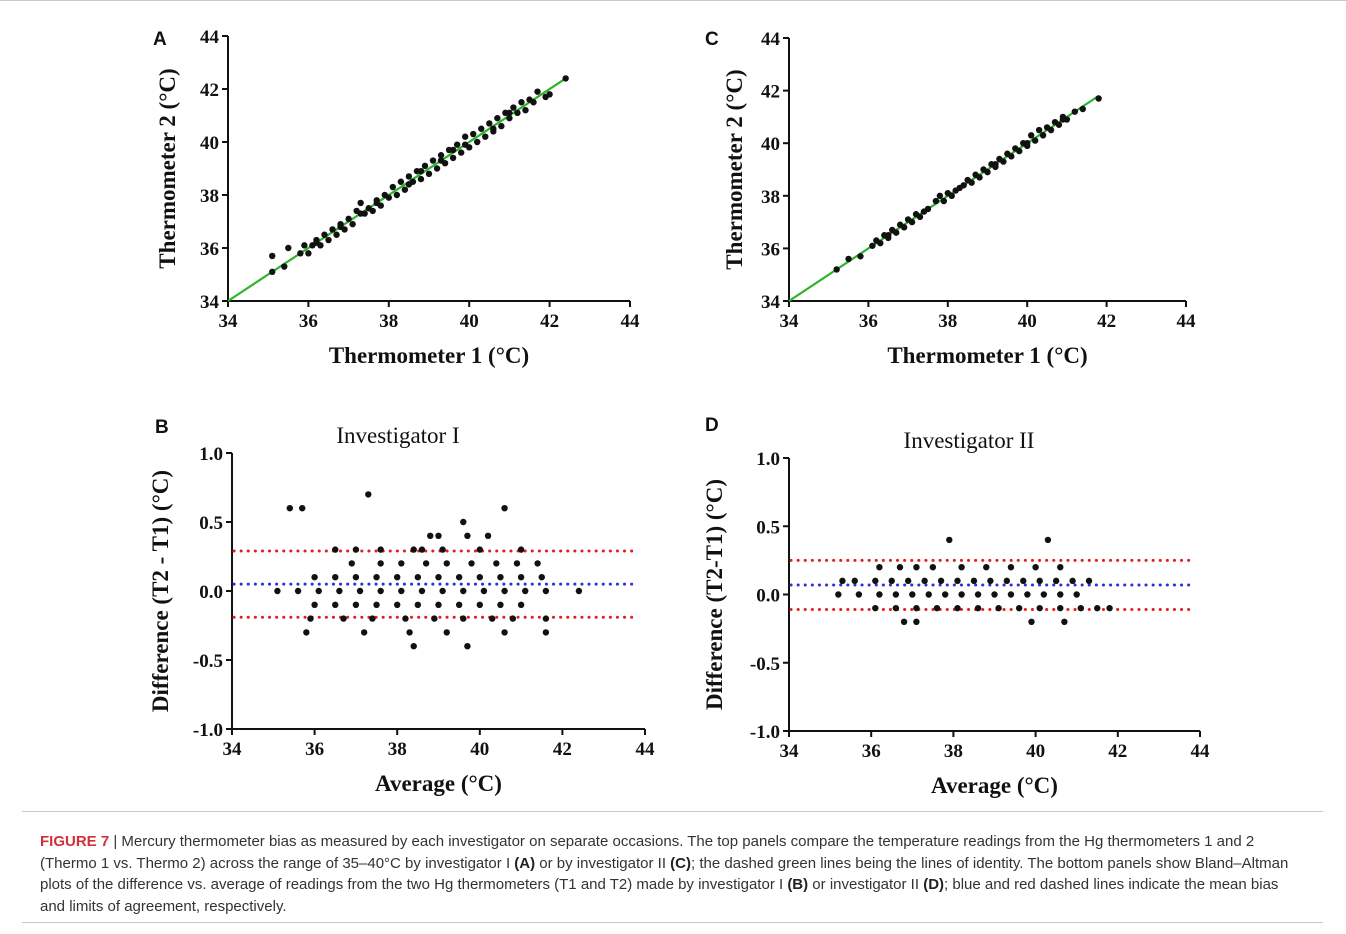 The image size is (1346, 934). I want to click on caption-text-4: or investigator II, so click(866, 884).